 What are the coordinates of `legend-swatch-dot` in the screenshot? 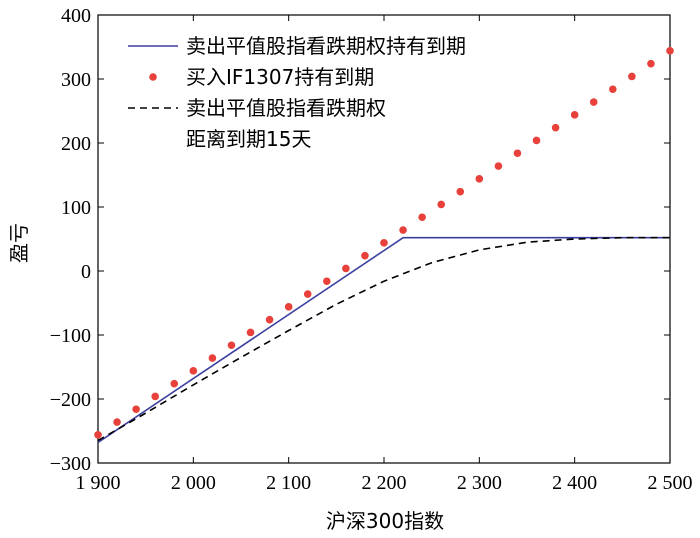 It's located at (153, 77).